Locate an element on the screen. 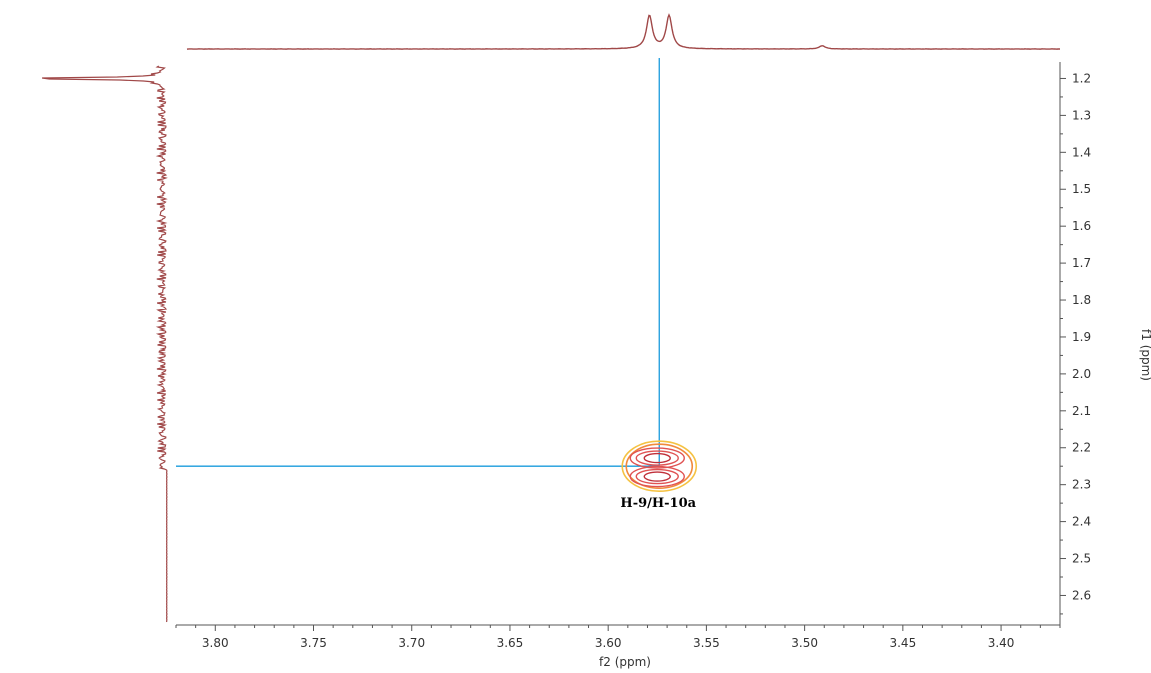  y-tick-label: 2.6 is located at coordinates (1081, 595).